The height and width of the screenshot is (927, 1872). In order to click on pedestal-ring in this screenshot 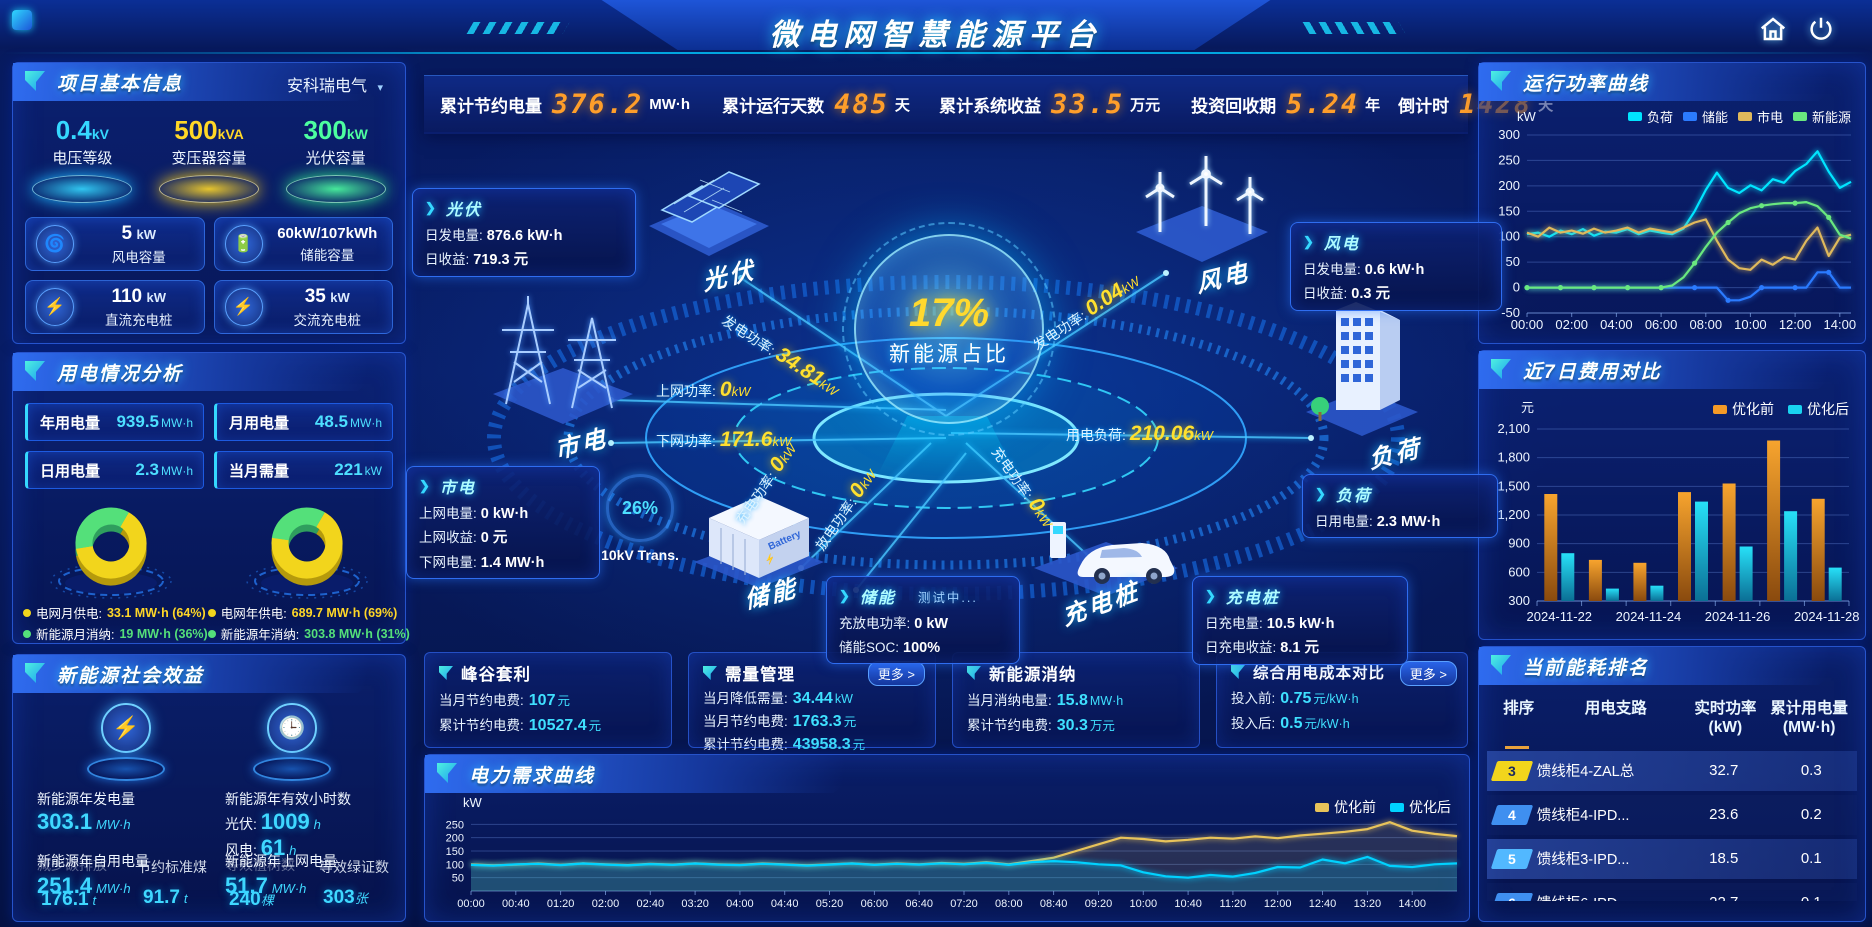, I will do `click(126, 769)`.